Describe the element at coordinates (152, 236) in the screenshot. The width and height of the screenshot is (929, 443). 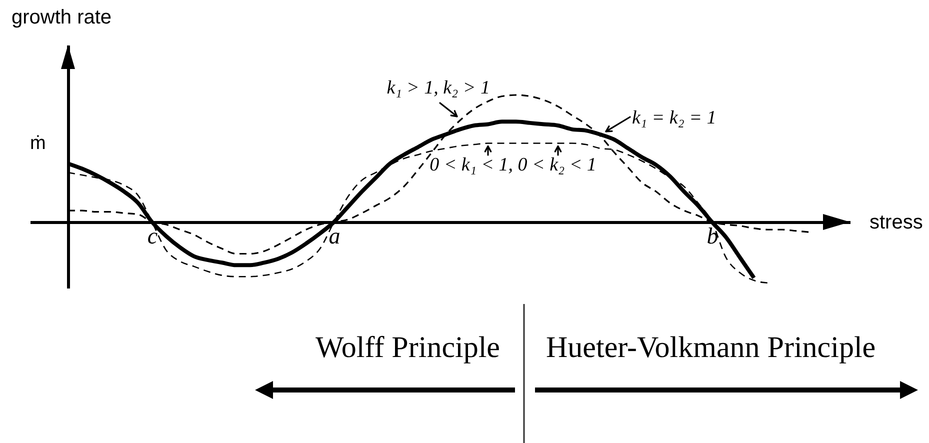
I see `x-tick-label: c` at that location.